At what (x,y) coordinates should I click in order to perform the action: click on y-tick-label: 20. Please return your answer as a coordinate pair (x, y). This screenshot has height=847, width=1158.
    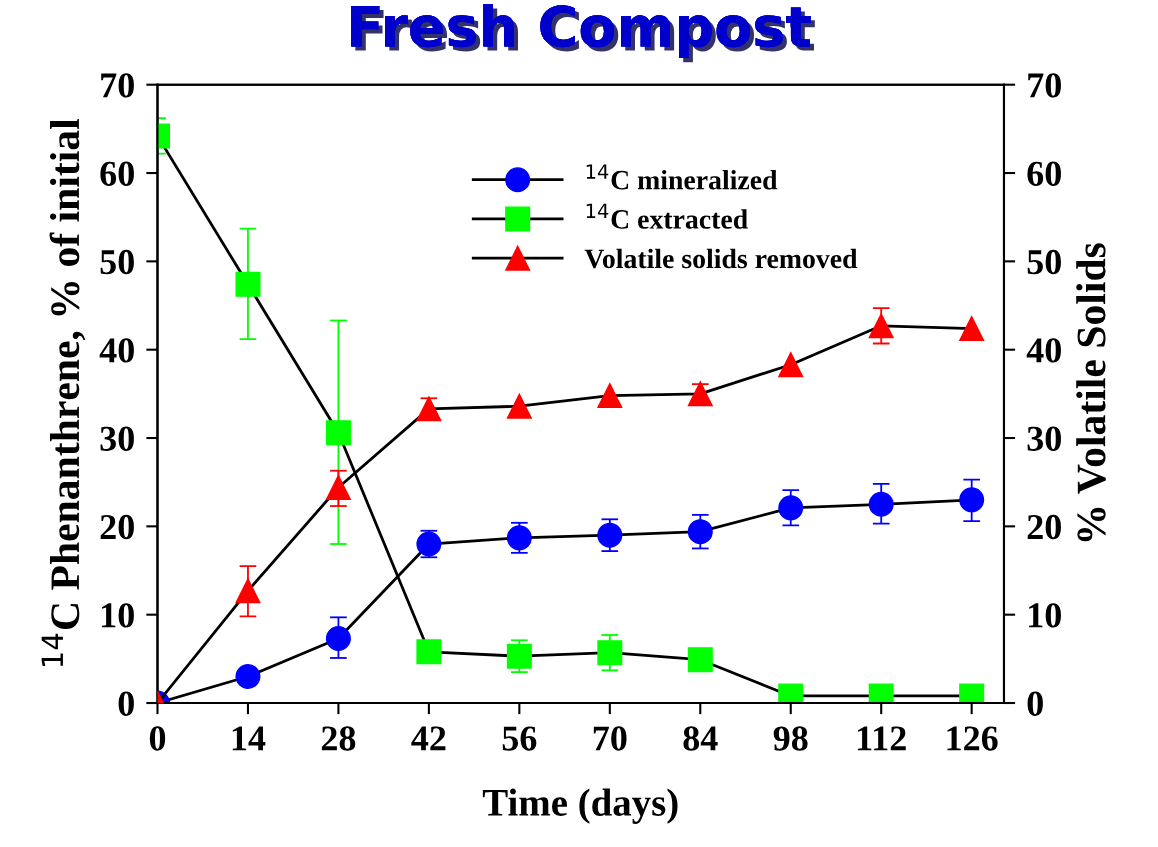
    Looking at the image, I should click on (117, 527).